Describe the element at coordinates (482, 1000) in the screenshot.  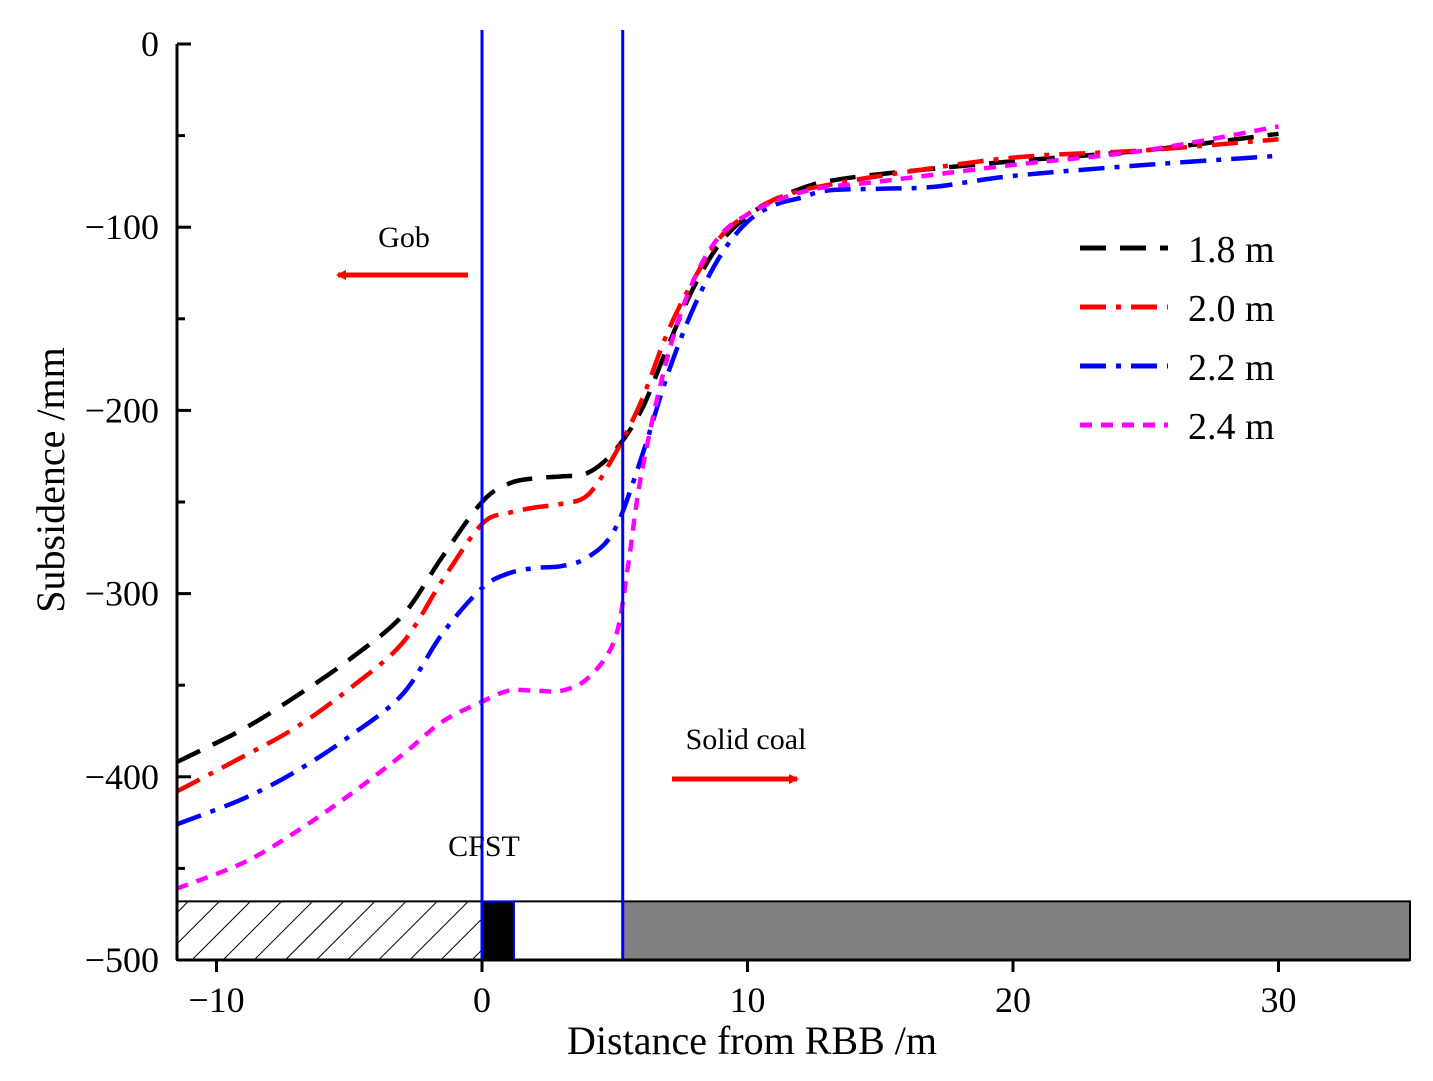
I see `x-tick-label: 0` at that location.